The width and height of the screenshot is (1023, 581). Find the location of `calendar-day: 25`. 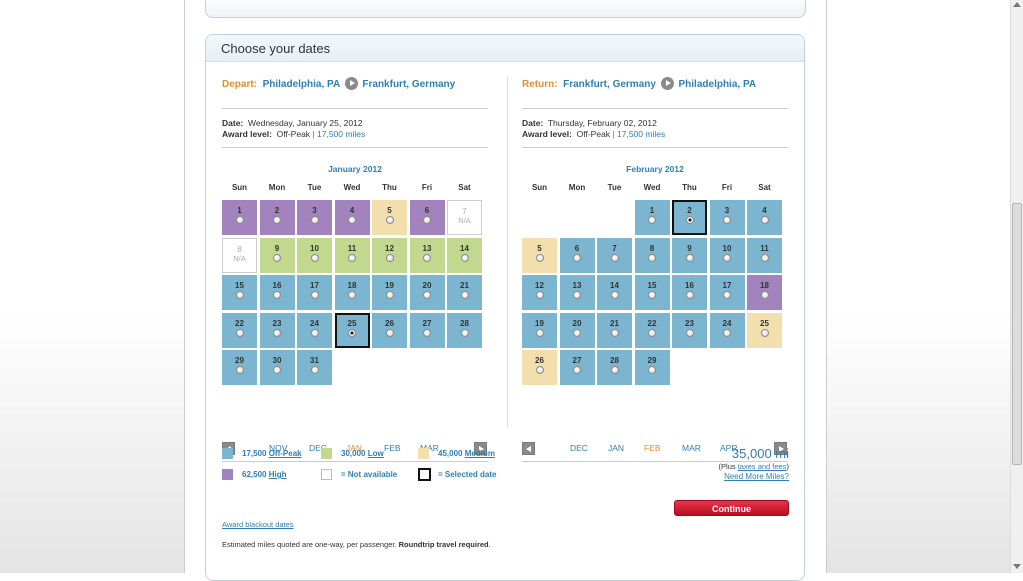

calendar-day: 25 is located at coordinates (764, 330).